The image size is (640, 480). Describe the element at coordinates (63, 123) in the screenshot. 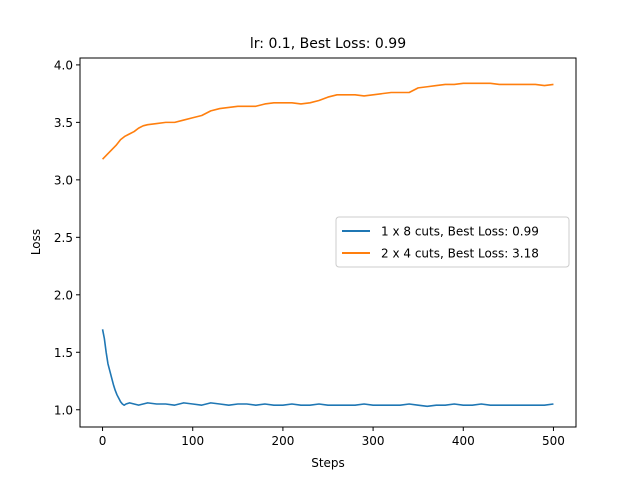

I see `y-tick-label: 3.5` at that location.